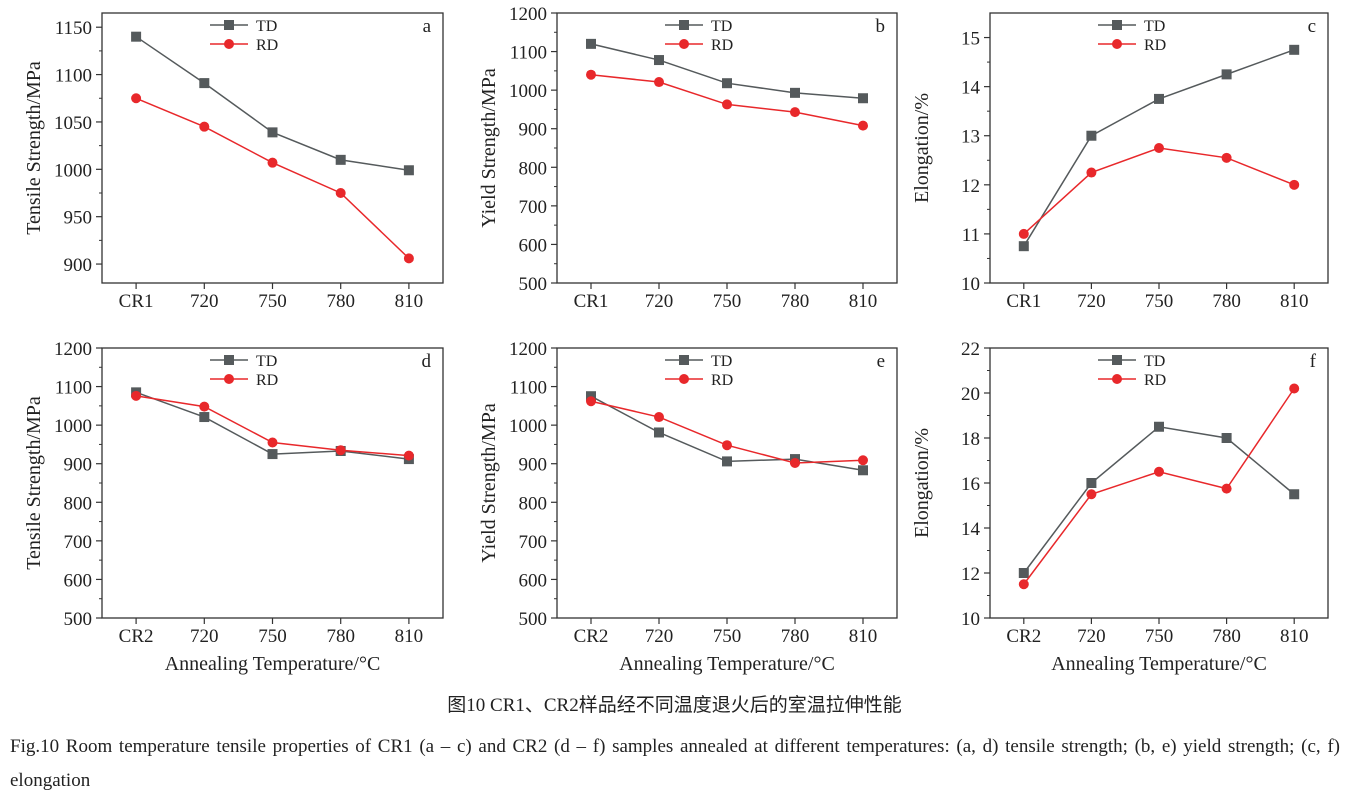 The height and width of the screenshot is (798, 1349). Describe the element at coordinates (73, 349) in the screenshot. I see `y-tick-label: 1200` at that location.